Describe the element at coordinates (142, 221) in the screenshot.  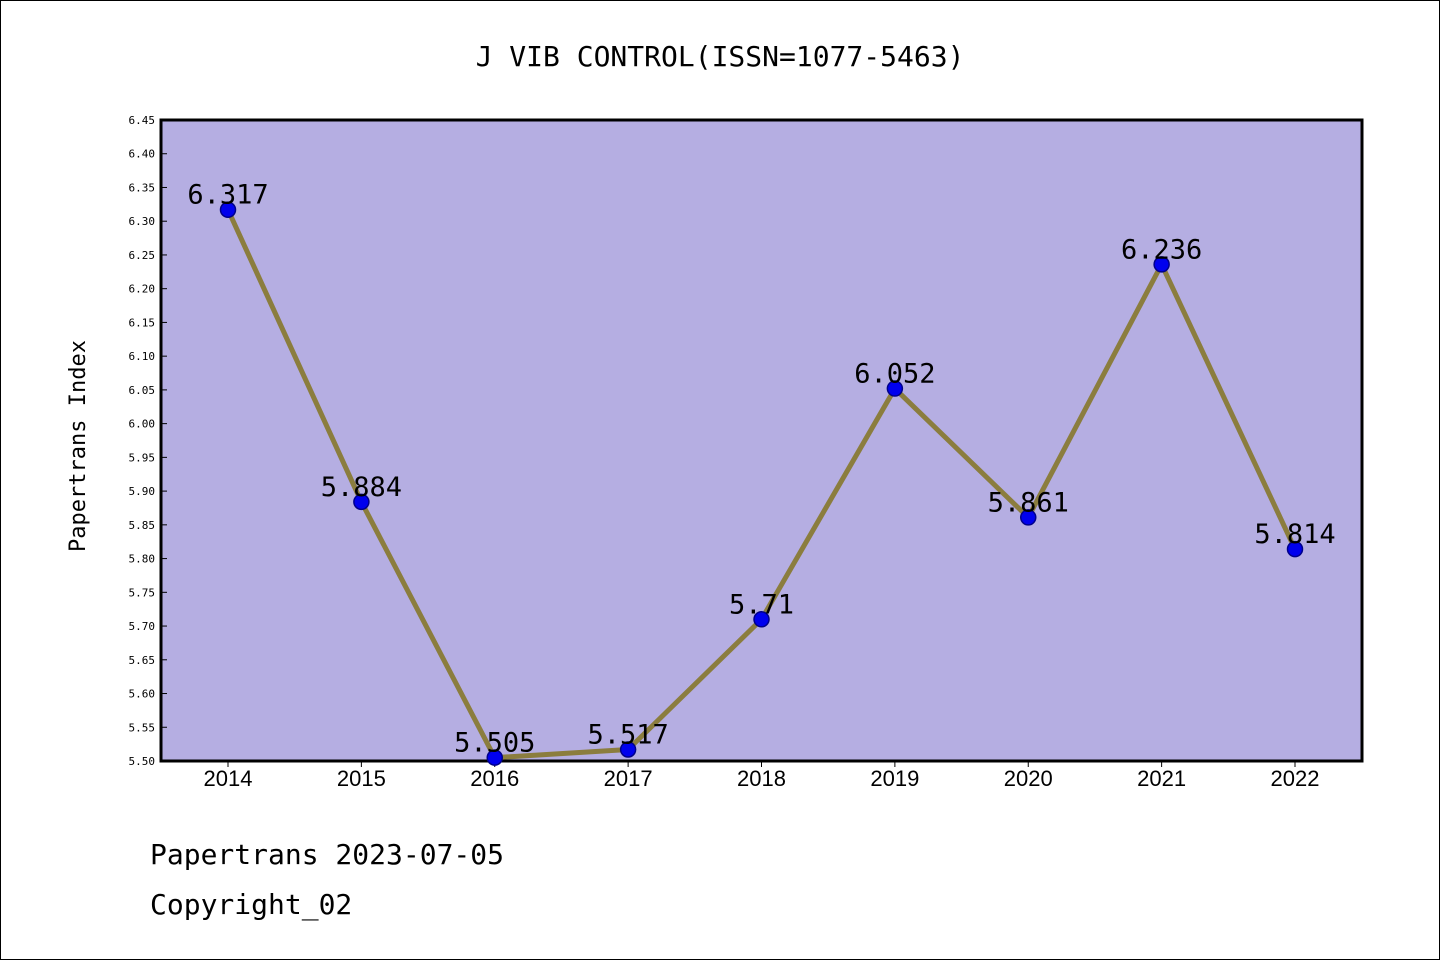
I see `y-tick-label: 6.30` at that location.